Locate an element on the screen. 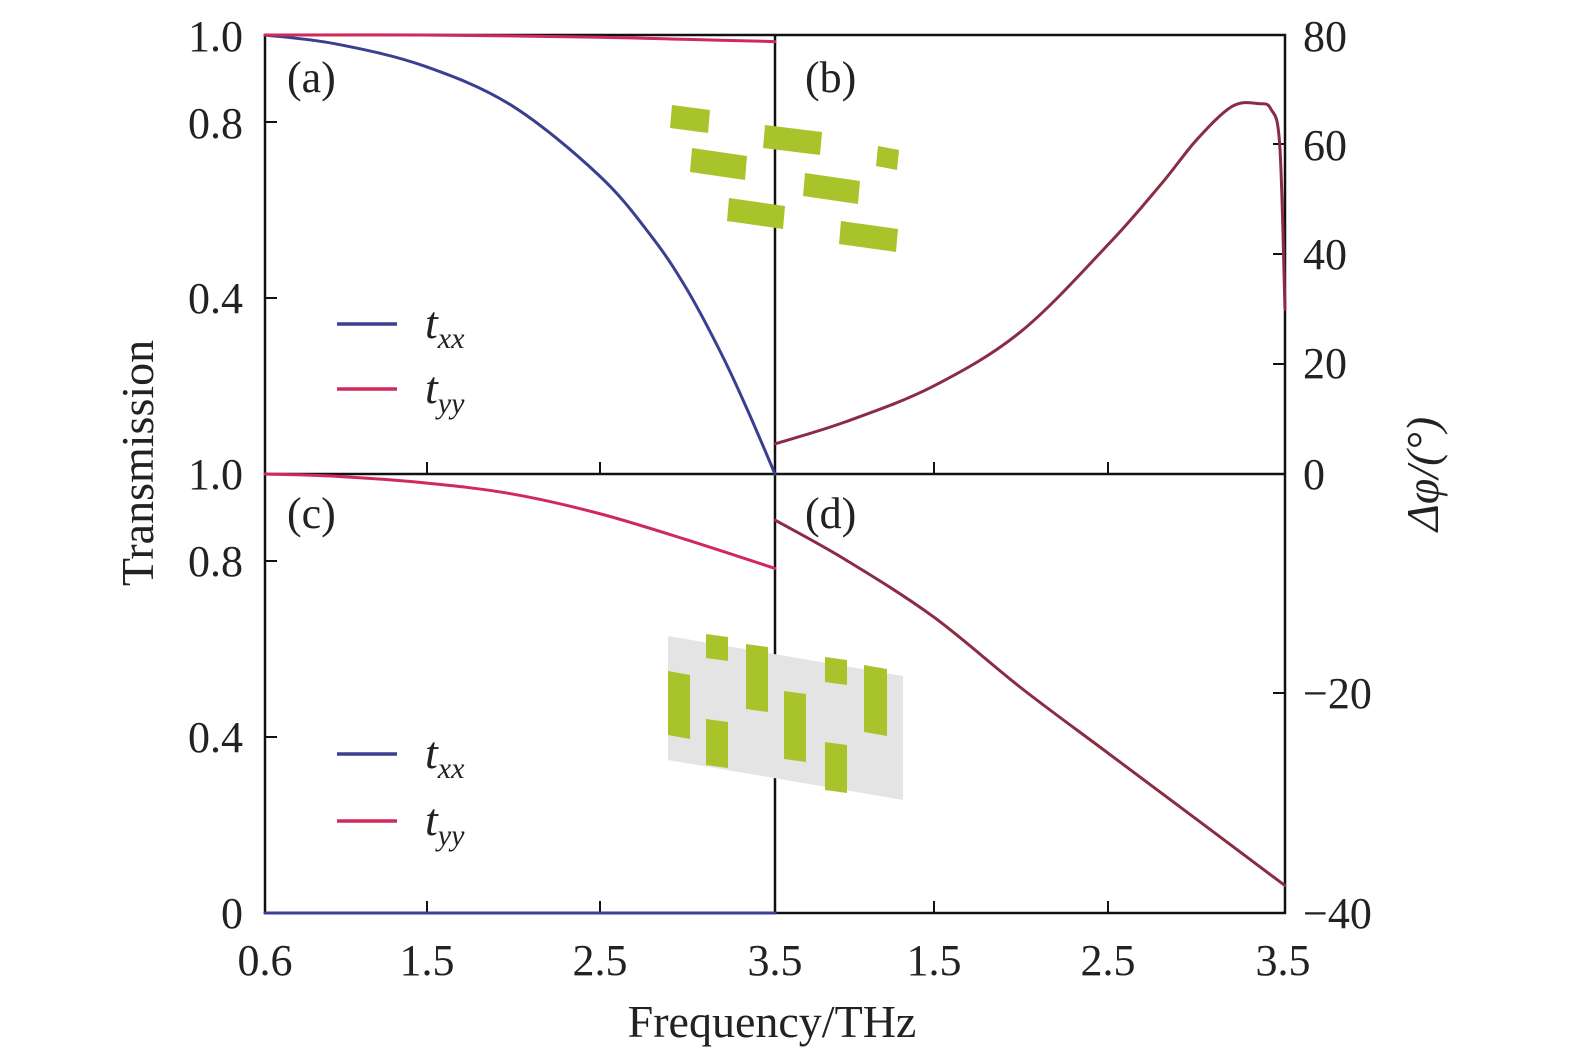 This screenshot has width=1575, height=1063. y-tick-label: −40 is located at coordinates (1337, 913).